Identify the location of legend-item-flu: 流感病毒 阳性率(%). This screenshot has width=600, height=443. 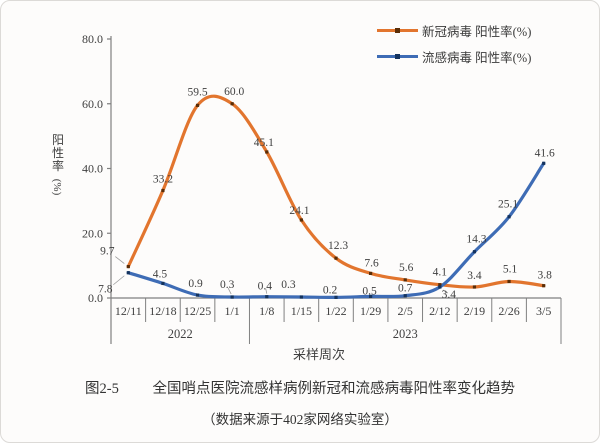
(454, 56).